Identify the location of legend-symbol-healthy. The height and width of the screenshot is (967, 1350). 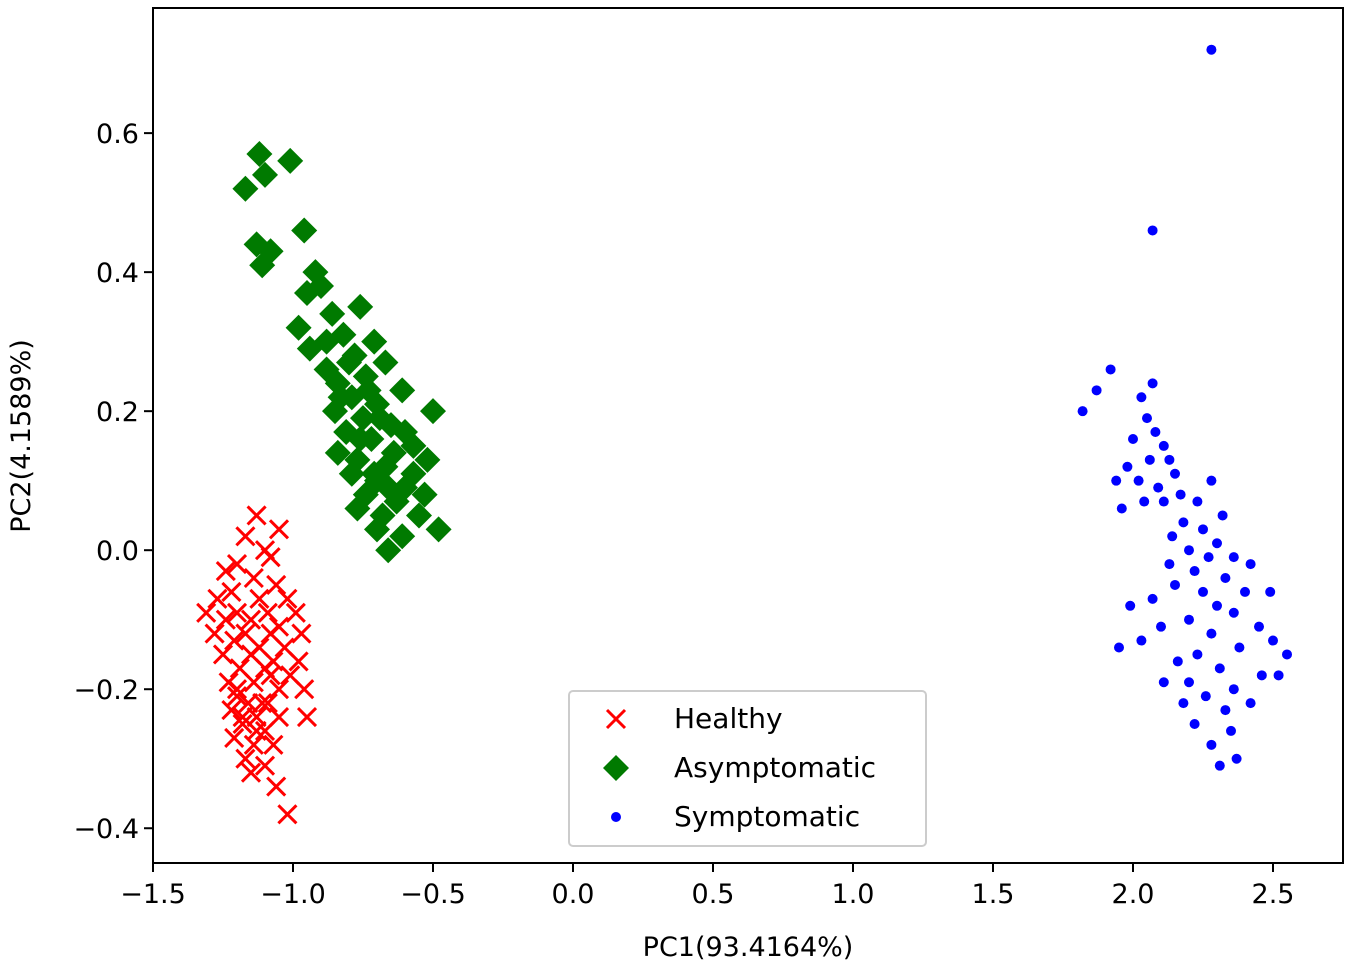
(616, 719).